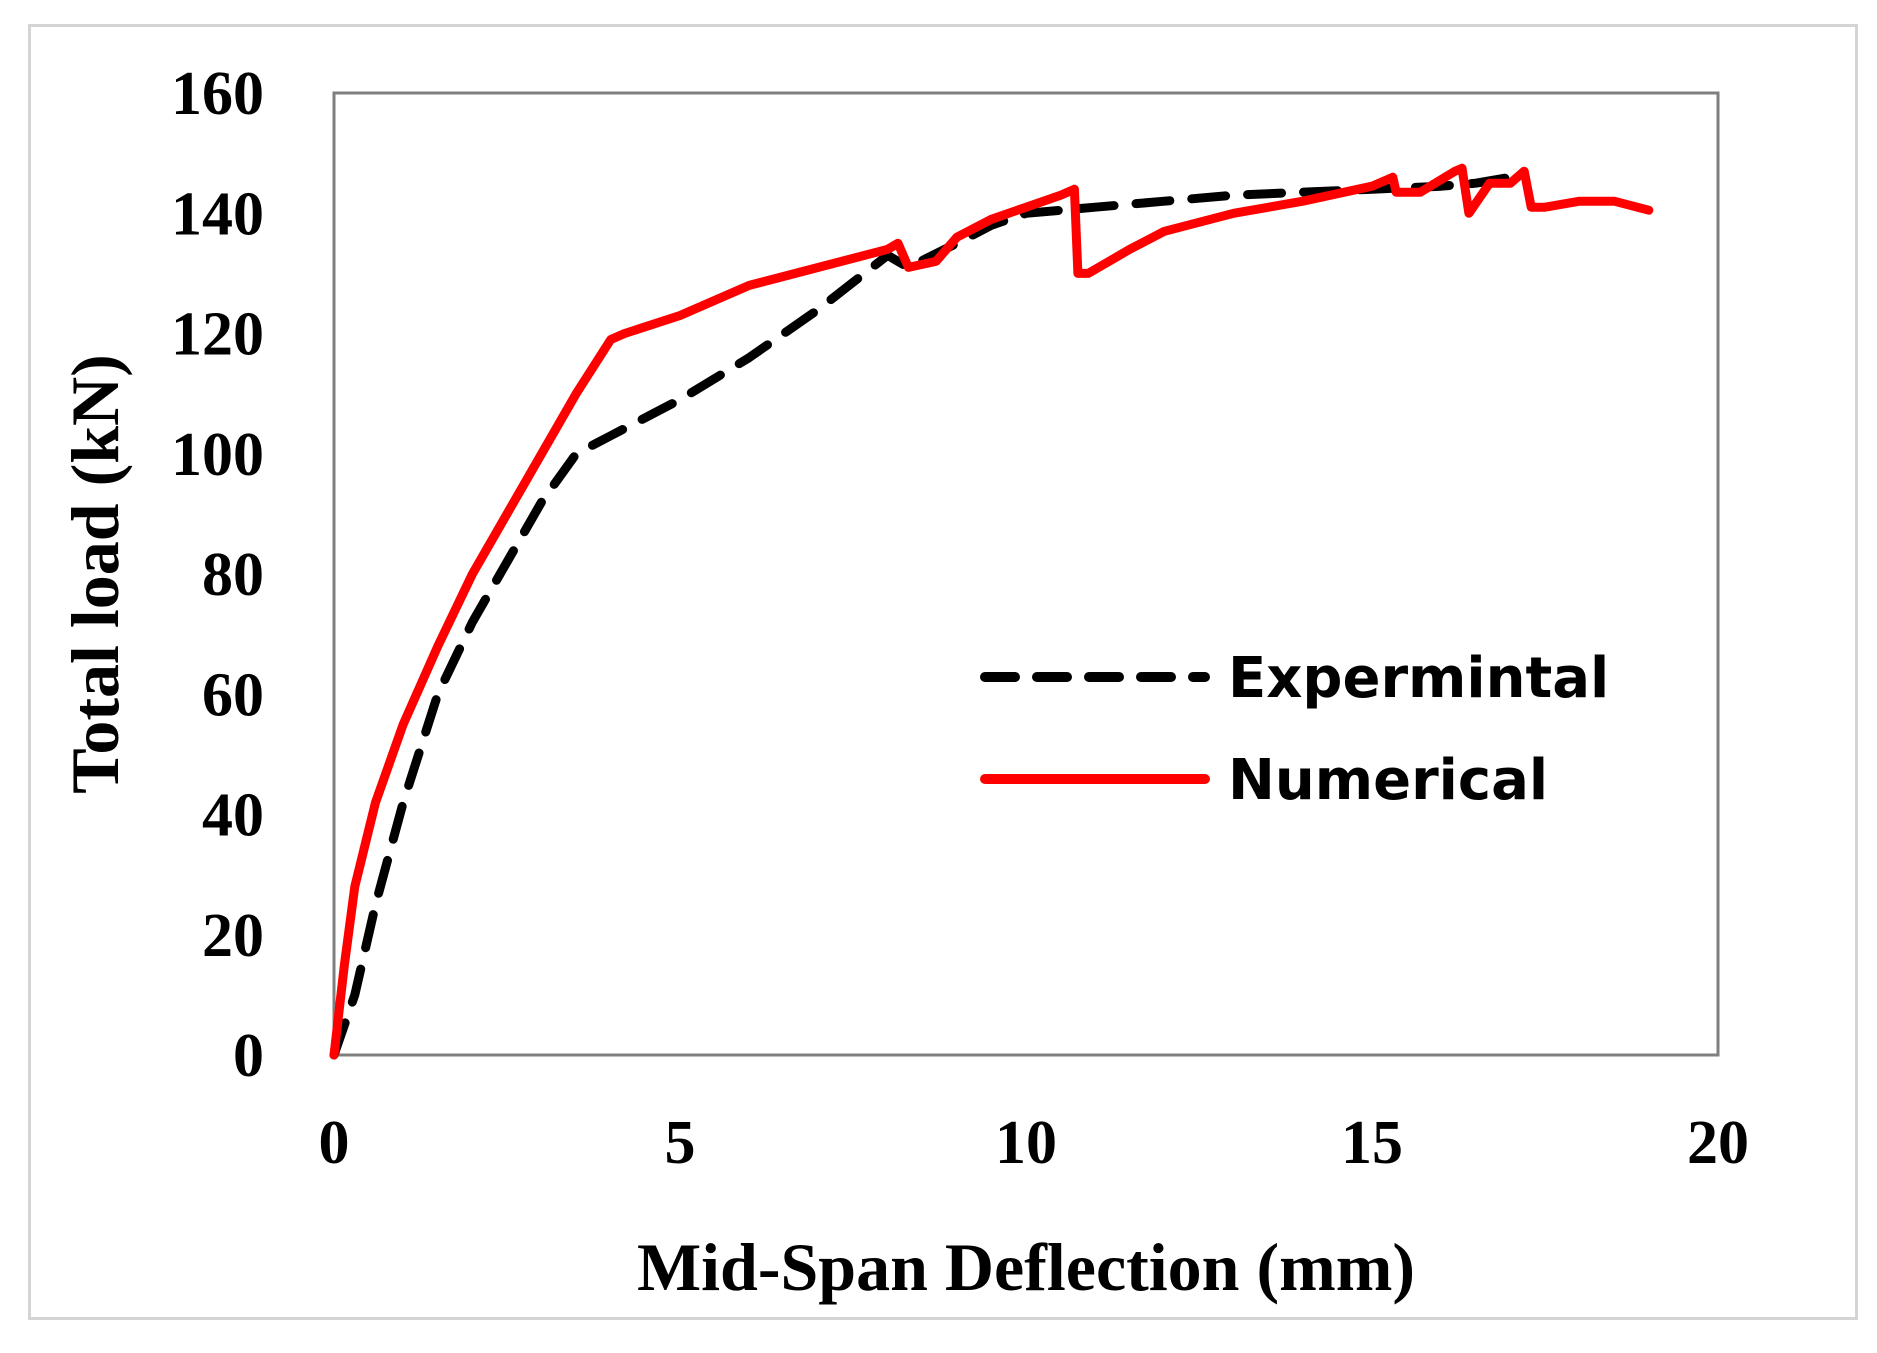 This screenshot has width=1877, height=1353. I want to click on y-tick-label: 20, so click(233, 936).